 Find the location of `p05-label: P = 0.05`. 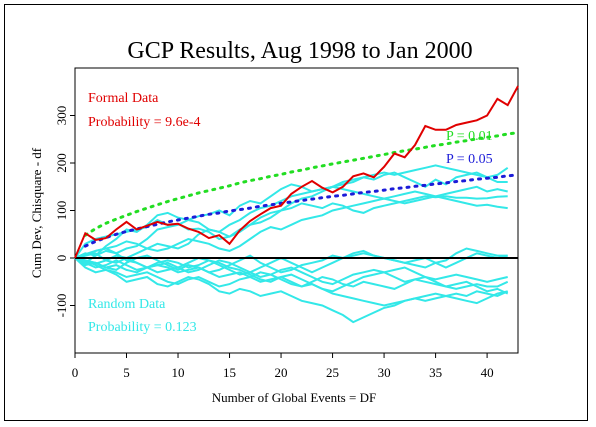

p05-label: P = 0.05 is located at coordinates (469, 159).